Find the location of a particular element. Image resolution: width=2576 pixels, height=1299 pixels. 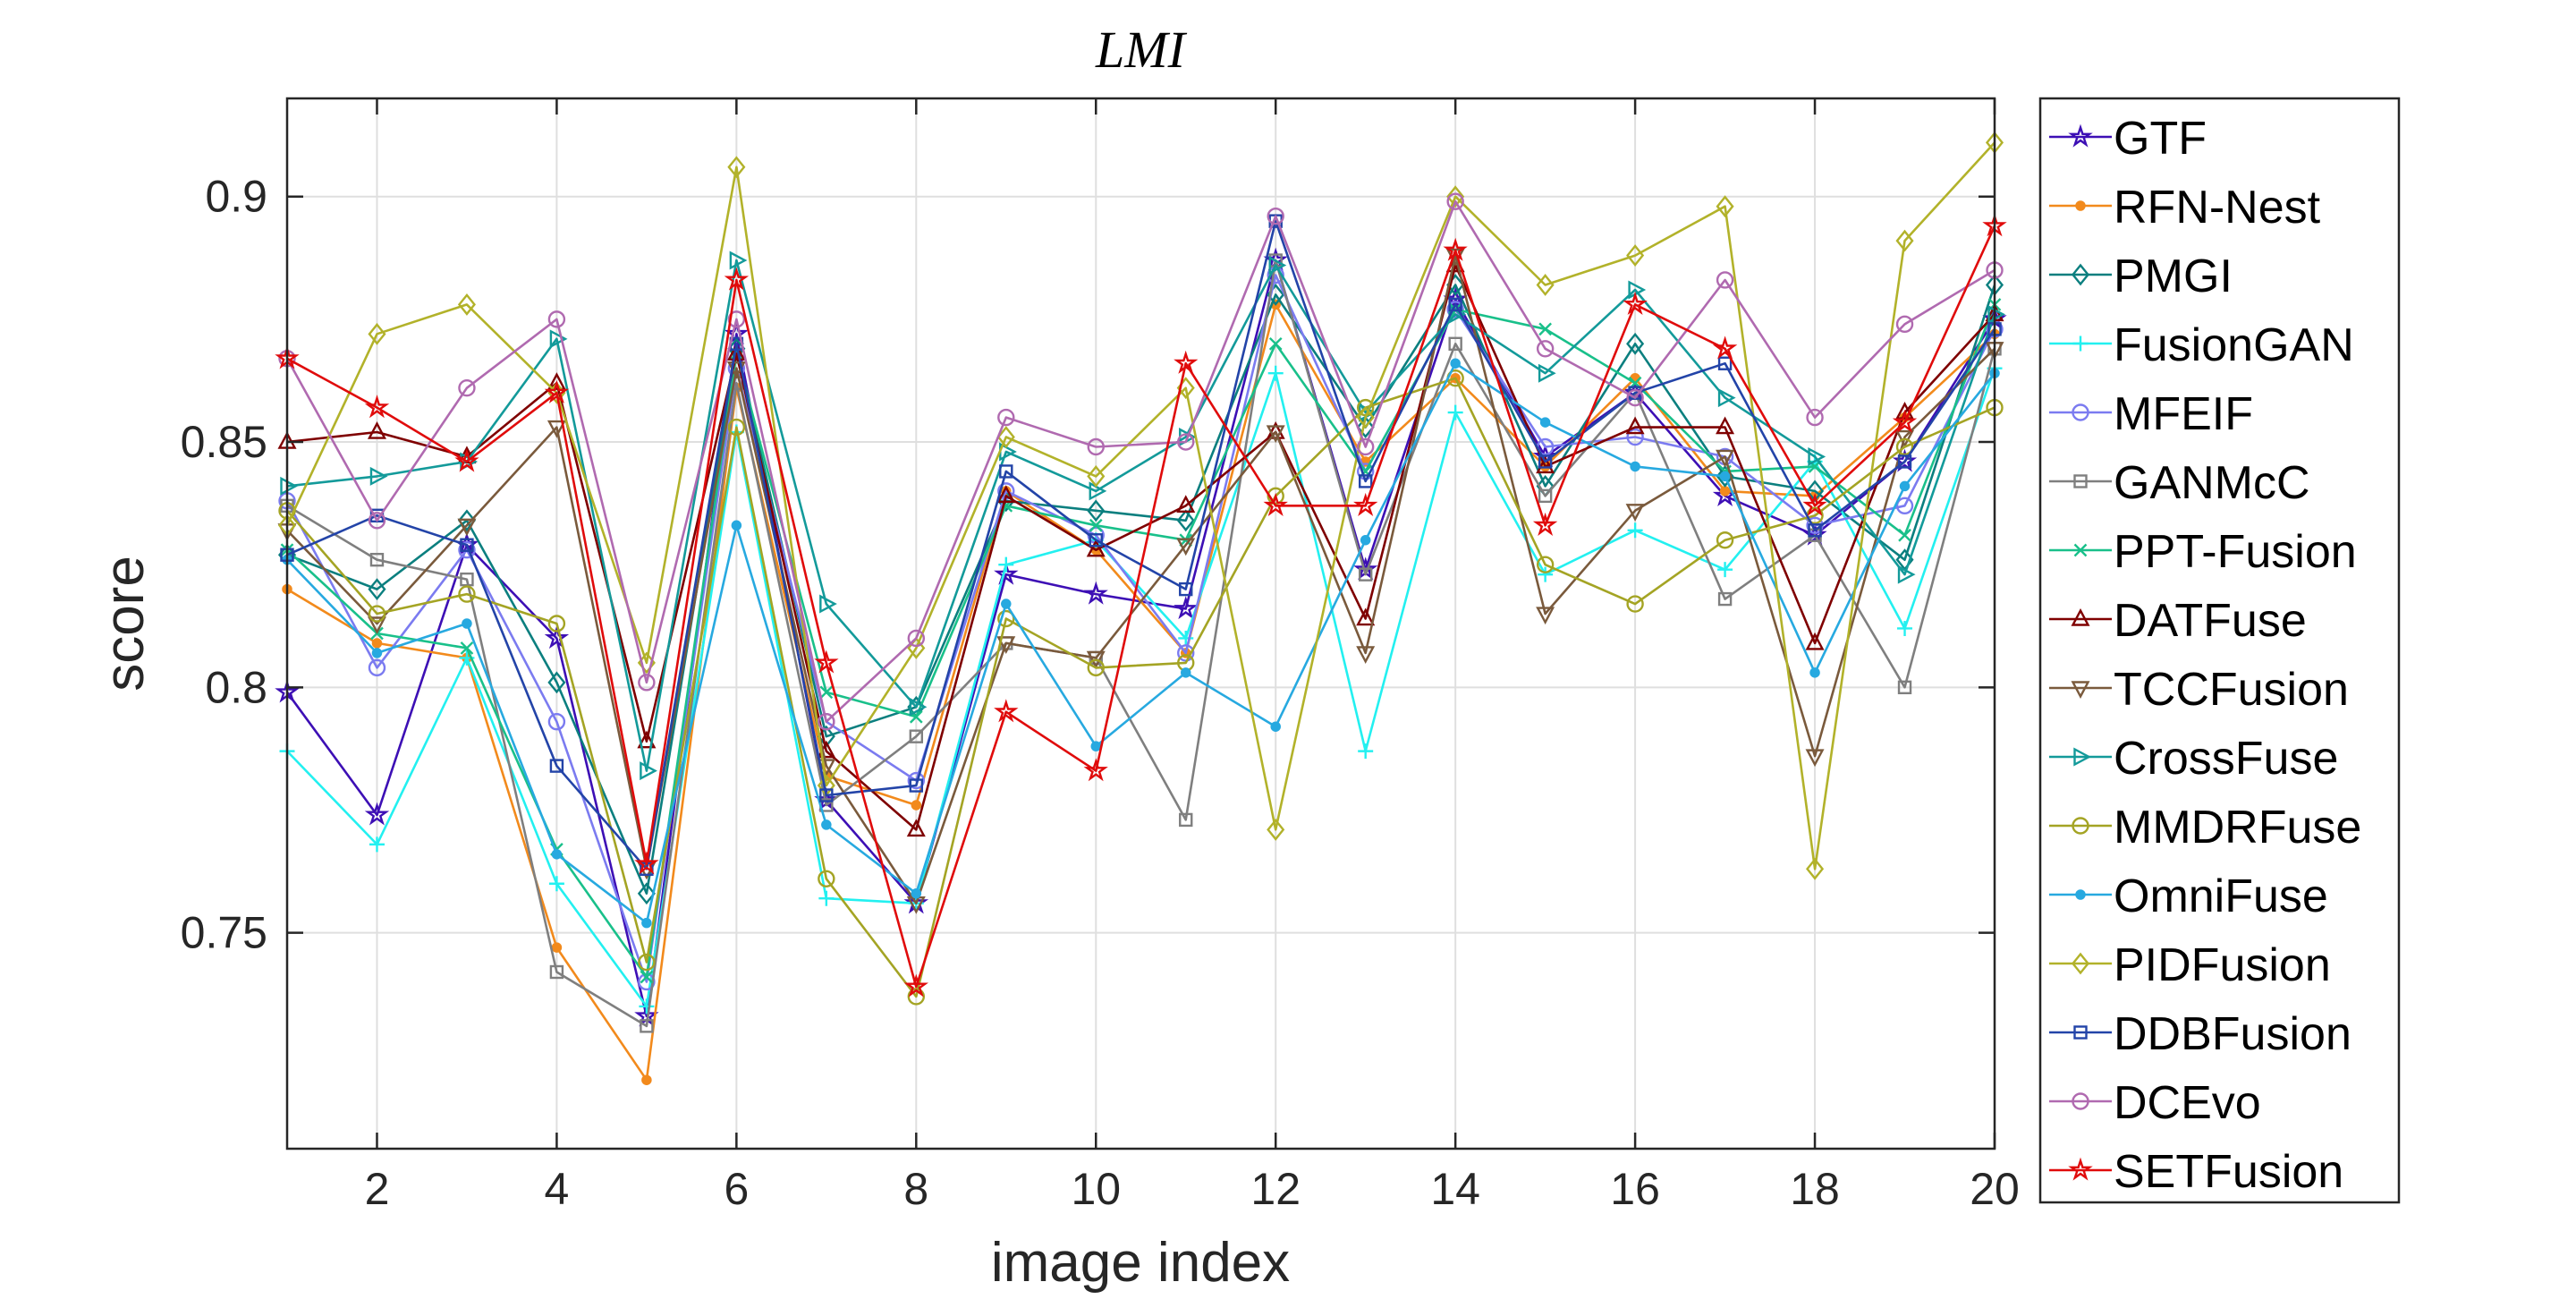

x-tick-label: 4 is located at coordinates (557, 1189).